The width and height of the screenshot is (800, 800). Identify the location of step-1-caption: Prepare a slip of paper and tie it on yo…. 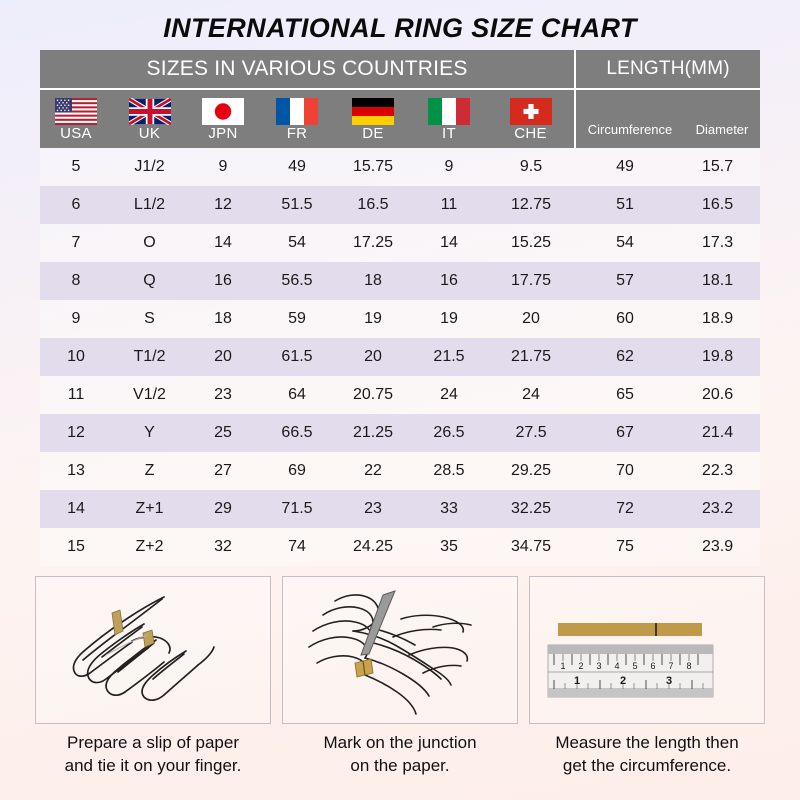
(153, 754).